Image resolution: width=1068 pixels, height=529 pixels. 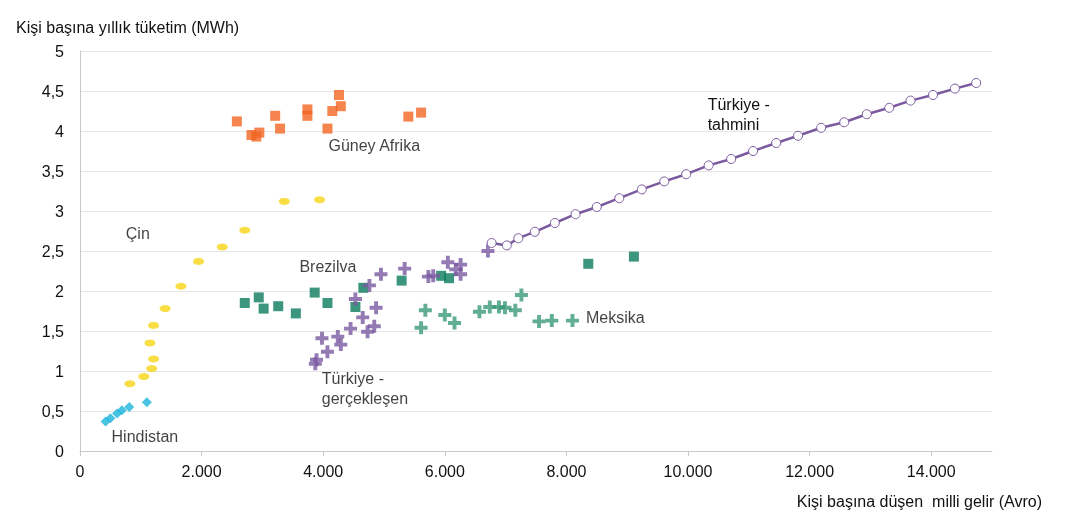 I want to click on x-tick-label: 14.000, so click(x=931, y=471).